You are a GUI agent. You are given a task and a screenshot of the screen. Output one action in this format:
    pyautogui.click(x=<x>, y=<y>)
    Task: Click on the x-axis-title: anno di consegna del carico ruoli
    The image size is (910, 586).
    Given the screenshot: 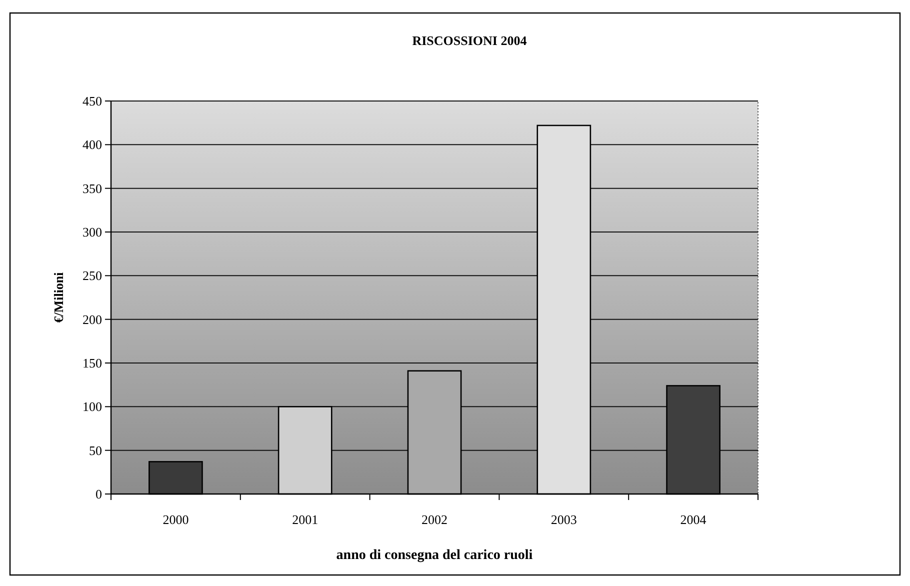 What is the action you would take?
    pyautogui.click(x=434, y=555)
    